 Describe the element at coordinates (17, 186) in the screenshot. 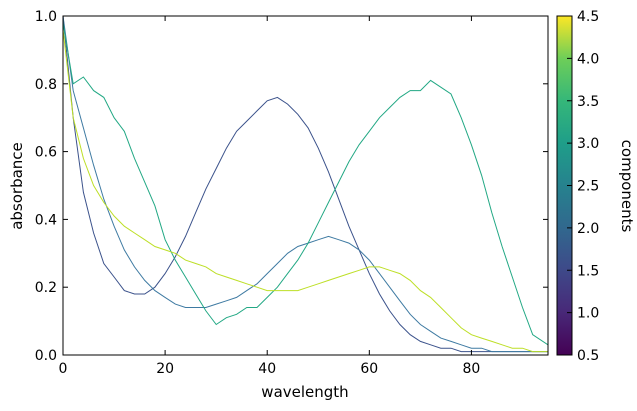

I see `y-axis-label: absorbance` at that location.